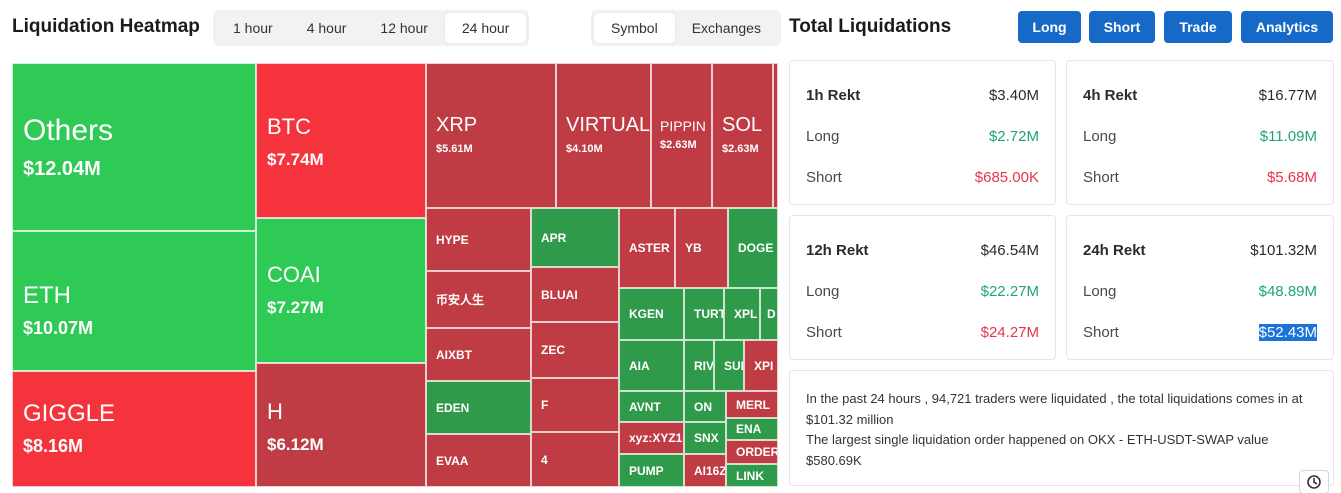 The image size is (1341, 493). What do you see at coordinates (253, 28) in the screenshot?
I see `timeframe-1h: 1 hour` at bounding box center [253, 28].